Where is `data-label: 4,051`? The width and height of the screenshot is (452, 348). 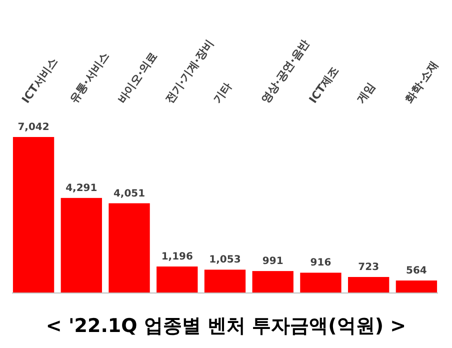 data-label: 4,051 is located at coordinates (129, 194).